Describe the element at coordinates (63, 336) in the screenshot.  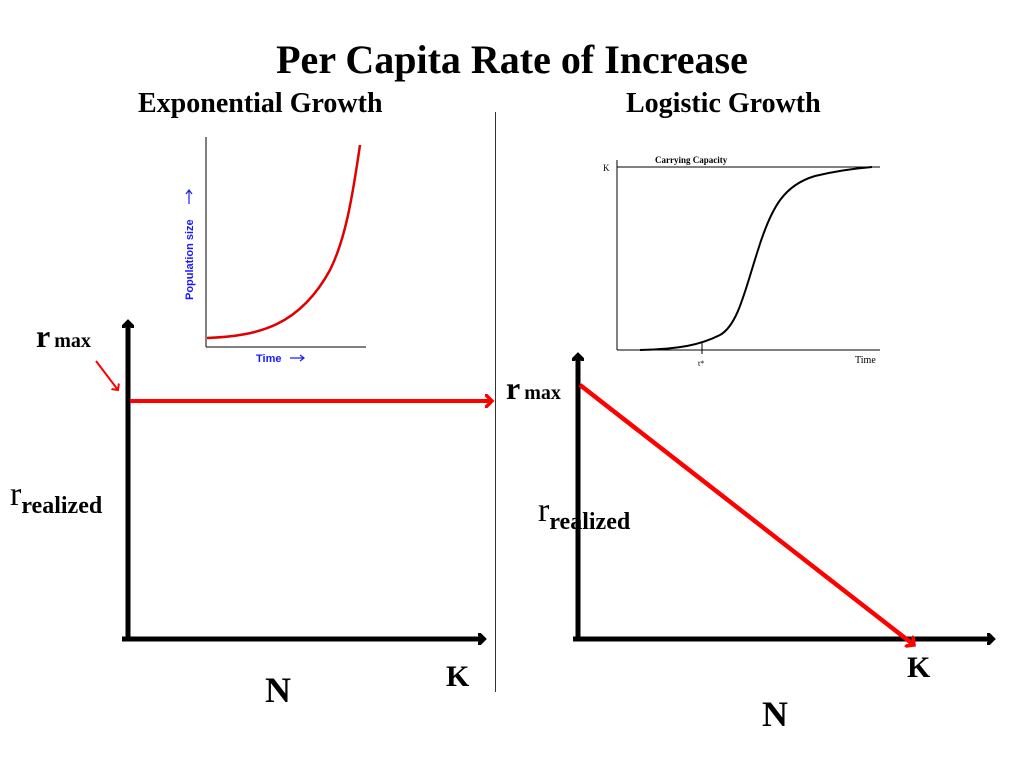
I see `left-rmax-label: r max` at that location.